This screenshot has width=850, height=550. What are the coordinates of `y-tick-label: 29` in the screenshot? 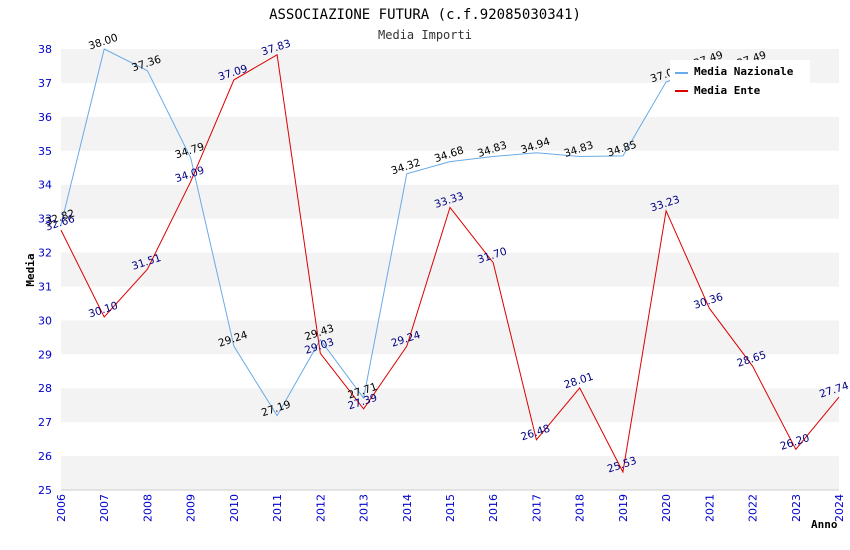 It's located at (45, 354).